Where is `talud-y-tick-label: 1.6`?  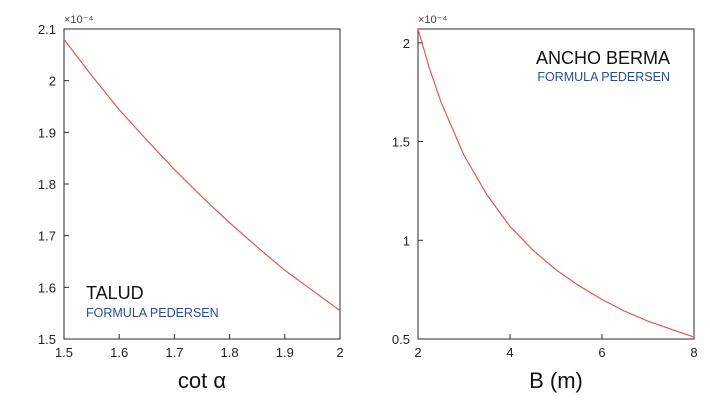
talud-y-tick-label: 1.6 is located at coordinates (47, 287).